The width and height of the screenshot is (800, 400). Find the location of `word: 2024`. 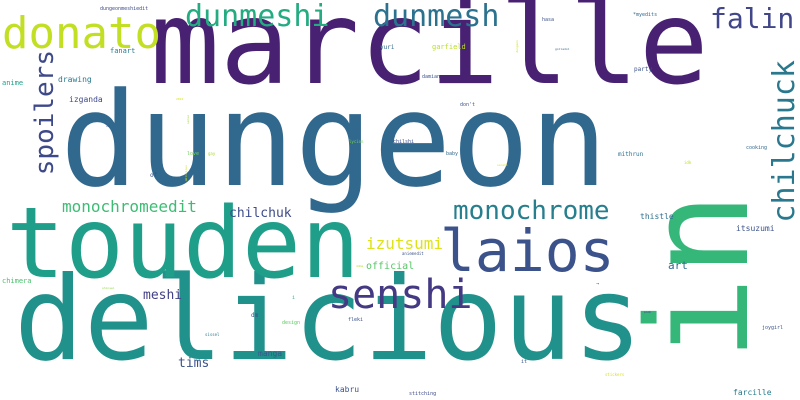

word: 2024 is located at coordinates (180, 99).